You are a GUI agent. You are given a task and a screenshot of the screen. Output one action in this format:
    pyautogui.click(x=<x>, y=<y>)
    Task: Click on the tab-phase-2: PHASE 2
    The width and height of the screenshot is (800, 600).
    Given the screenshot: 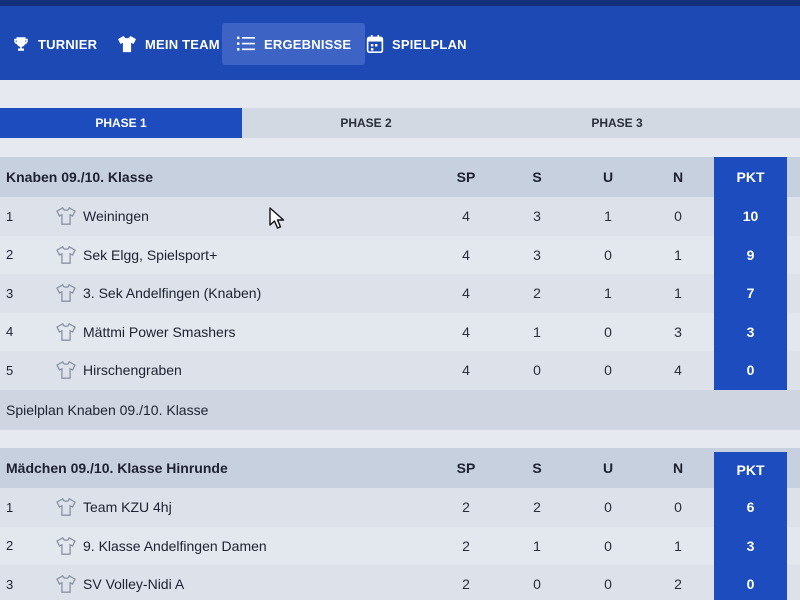 What is the action you would take?
    pyautogui.click(x=366, y=123)
    